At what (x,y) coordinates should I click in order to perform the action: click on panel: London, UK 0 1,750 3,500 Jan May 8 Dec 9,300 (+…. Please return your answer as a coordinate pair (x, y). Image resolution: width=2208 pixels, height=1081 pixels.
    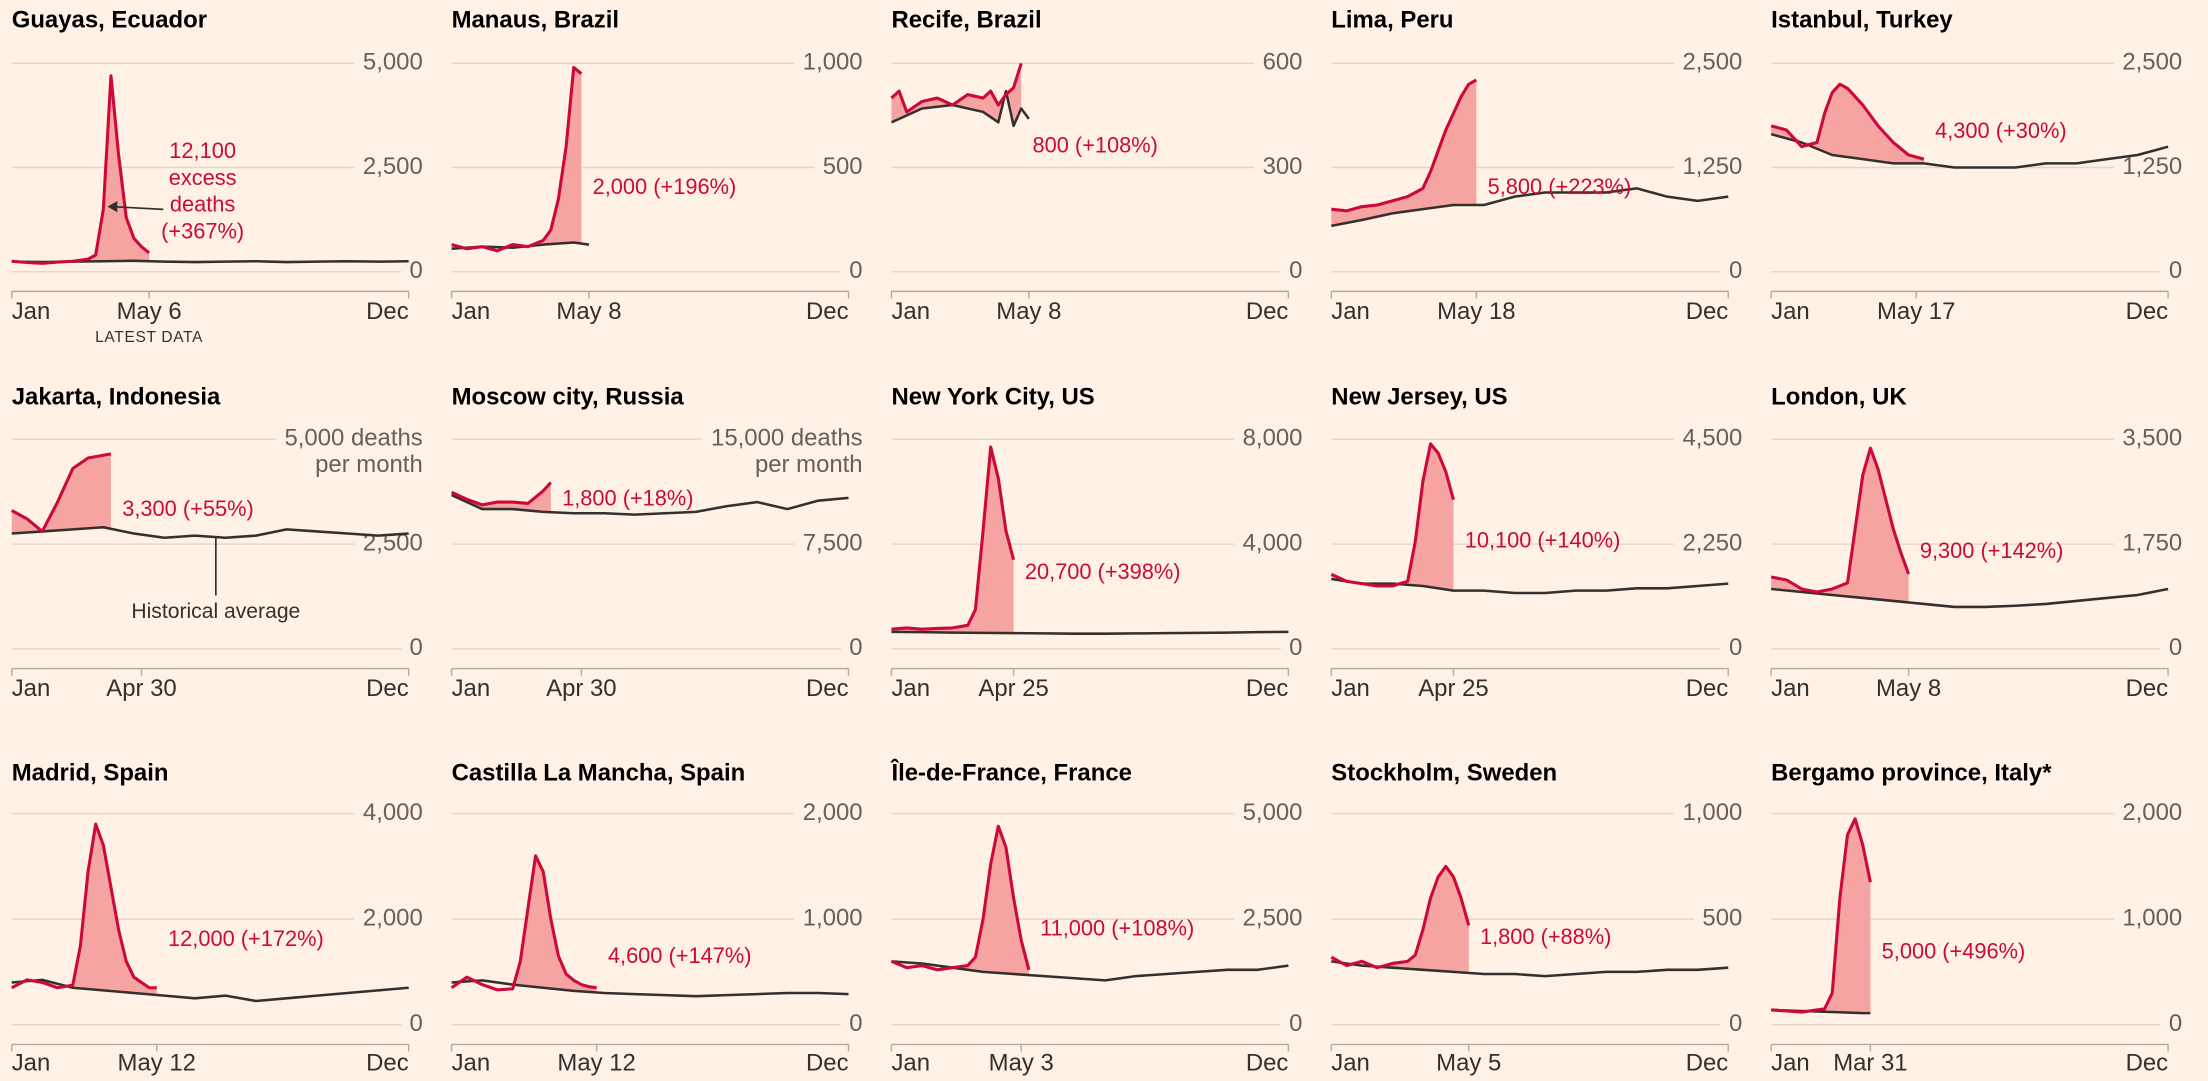
    Looking at the image, I should click on (1976, 543).